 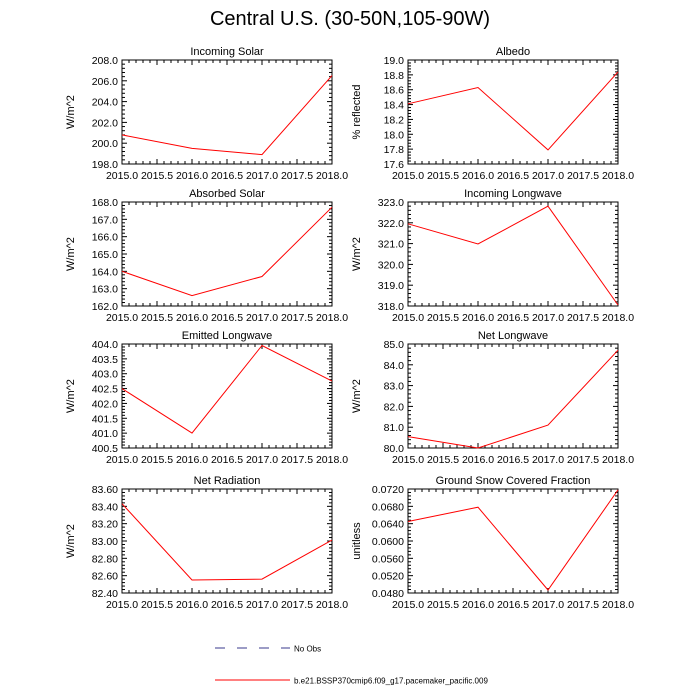 I want to click on y-tick-label: 168.0, so click(x=105, y=203).